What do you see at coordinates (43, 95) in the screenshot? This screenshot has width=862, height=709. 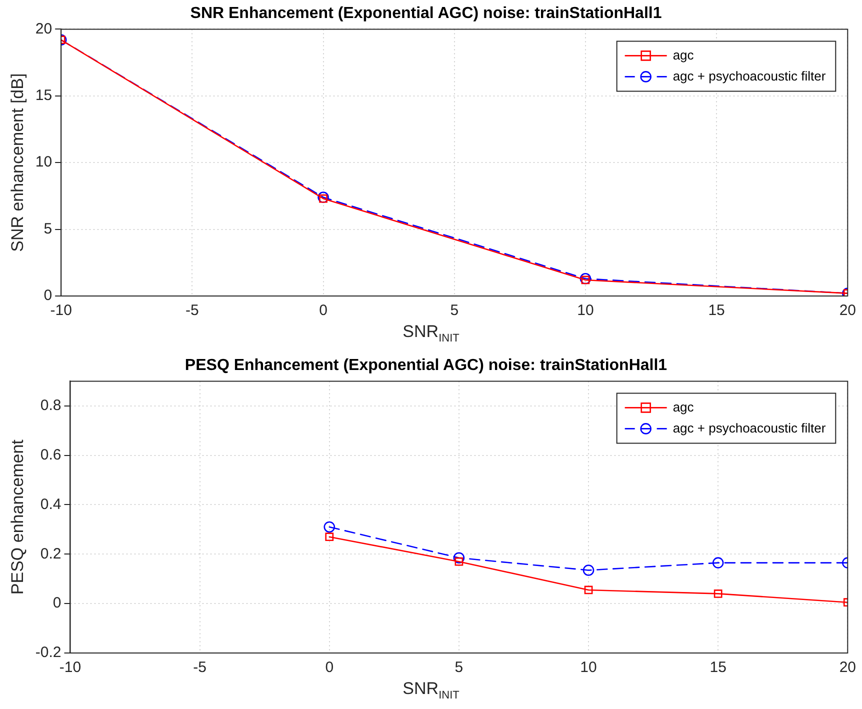 I see `y-tick-label: 15` at bounding box center [43, 95].